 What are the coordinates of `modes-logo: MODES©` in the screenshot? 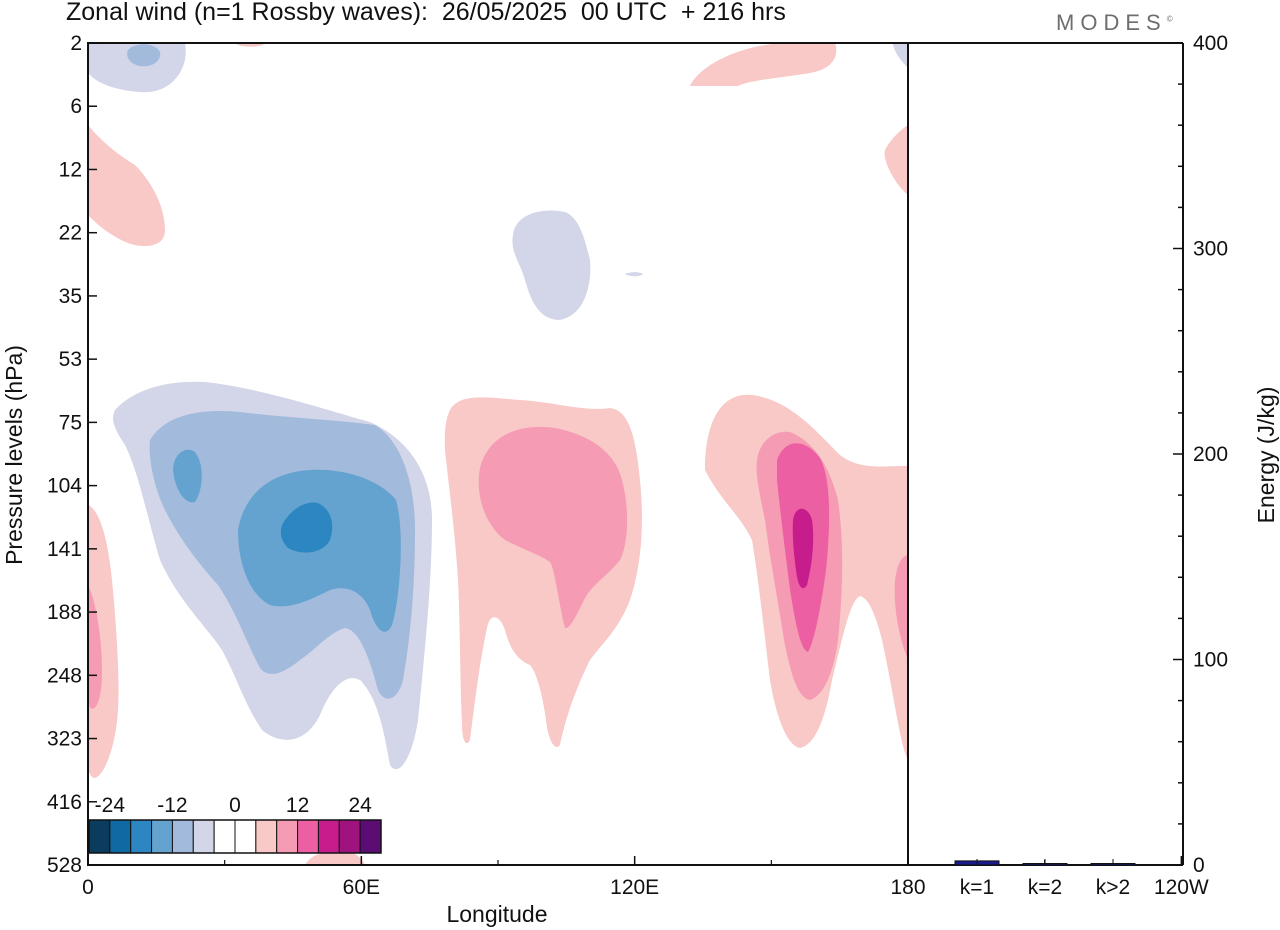 It's located at (1114, 22).